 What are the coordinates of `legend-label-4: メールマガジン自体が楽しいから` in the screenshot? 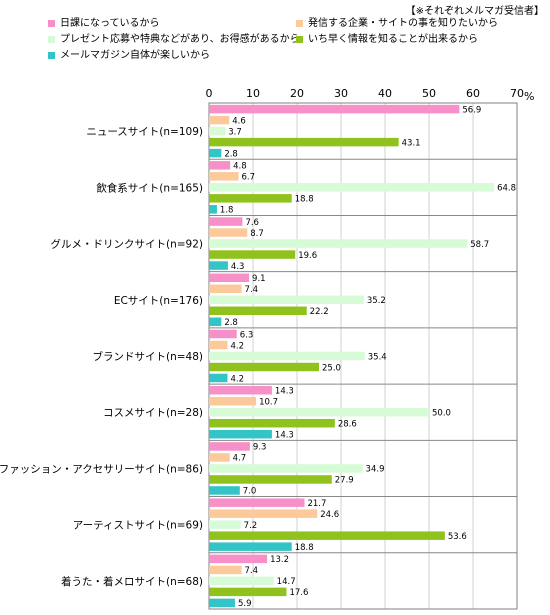 It's located at (135, 55).